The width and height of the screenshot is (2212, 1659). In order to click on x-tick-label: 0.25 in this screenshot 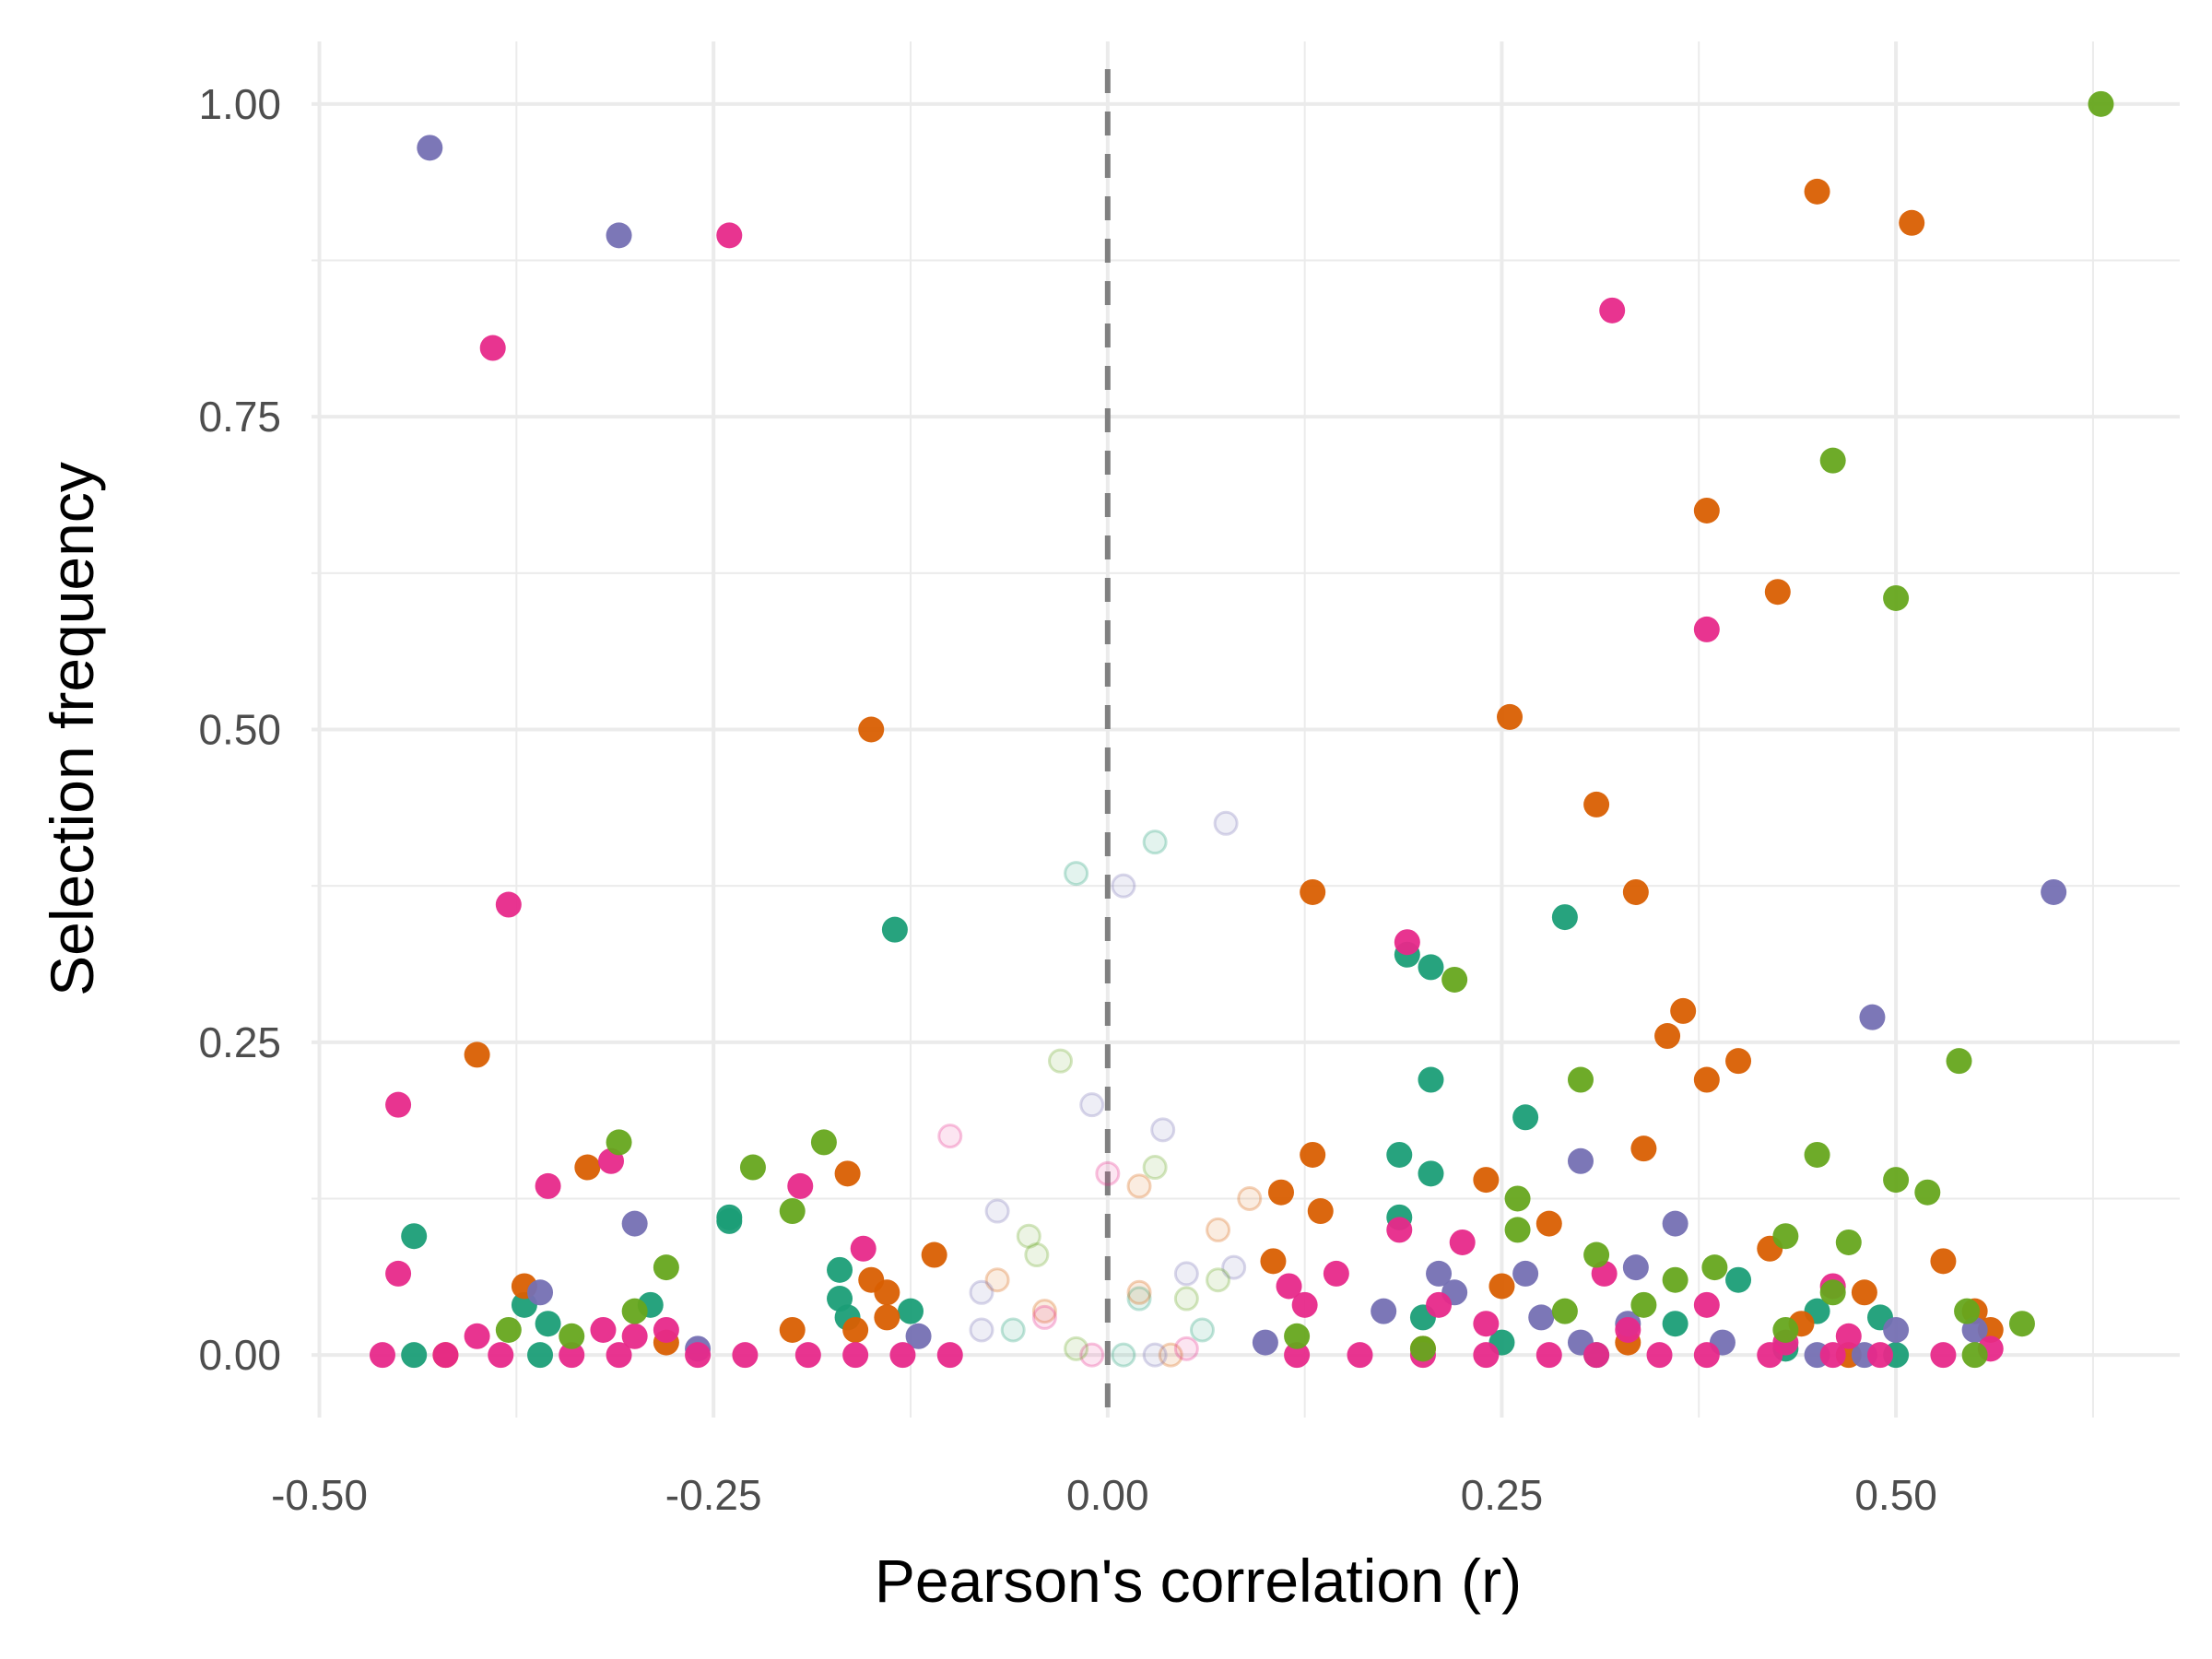, I will do `click(1502, 1495)`.